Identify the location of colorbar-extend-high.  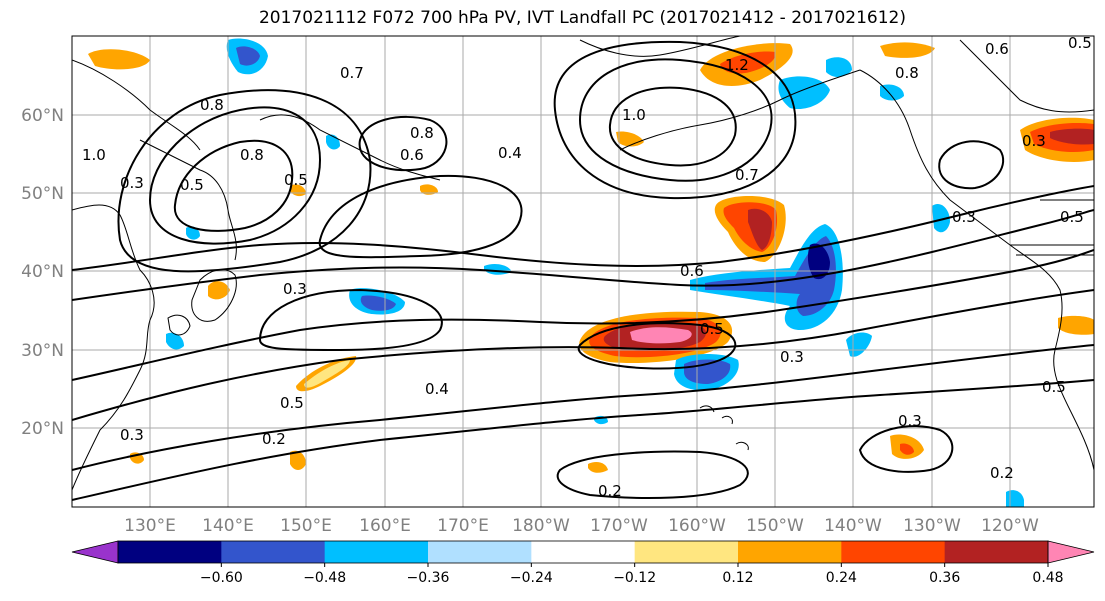
(1071, 552).